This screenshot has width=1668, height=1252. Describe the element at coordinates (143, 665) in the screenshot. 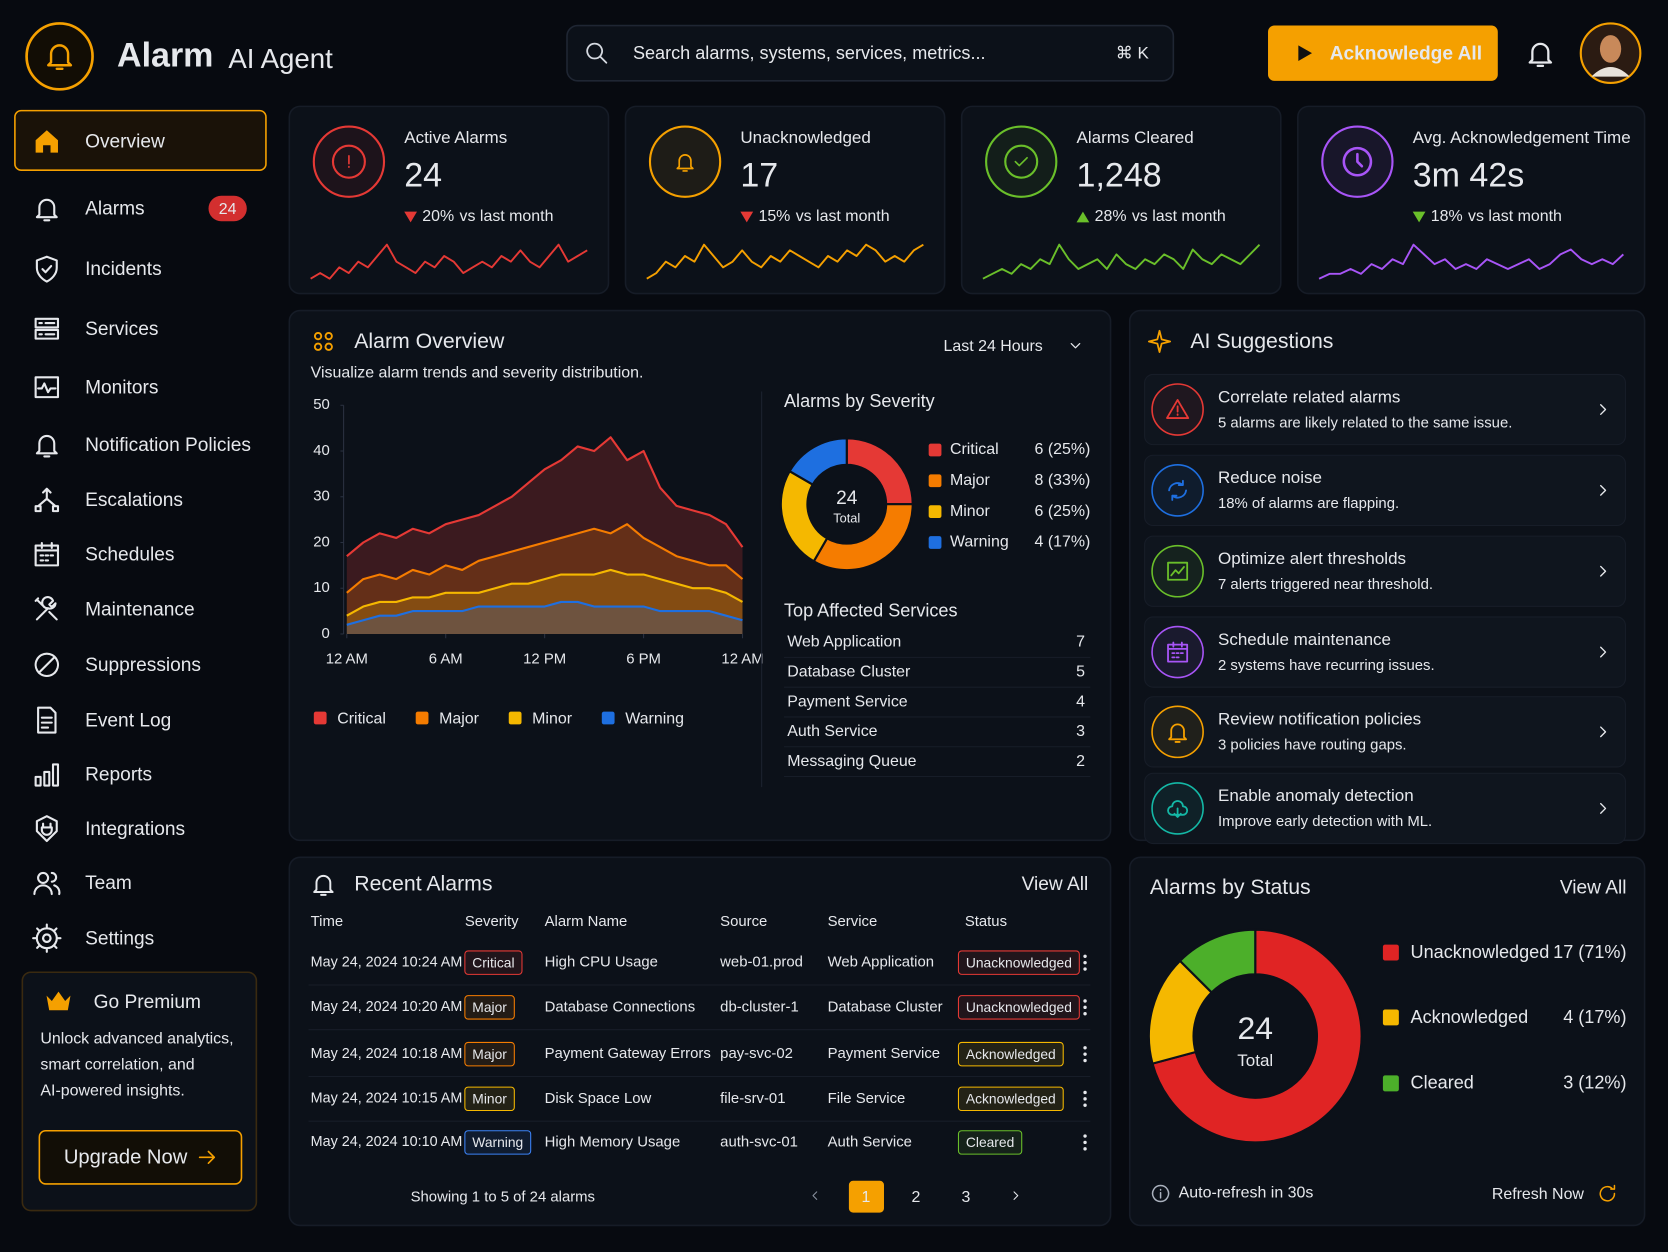

I see `nav-item: Suppressions` at that location.